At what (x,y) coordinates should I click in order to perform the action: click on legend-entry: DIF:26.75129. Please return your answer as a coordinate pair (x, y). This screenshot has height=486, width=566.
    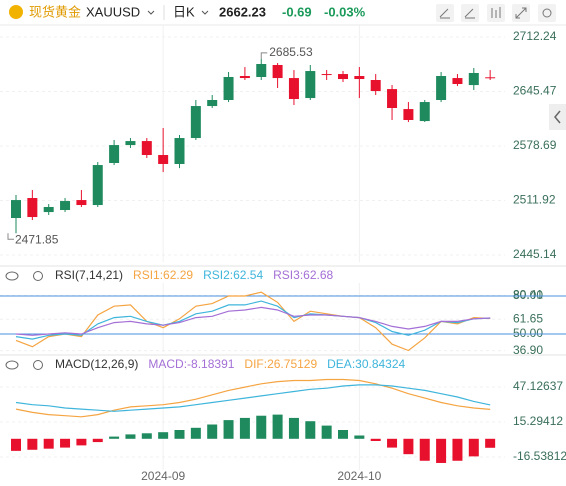
    Looking at the image, I should click on (280, 364).